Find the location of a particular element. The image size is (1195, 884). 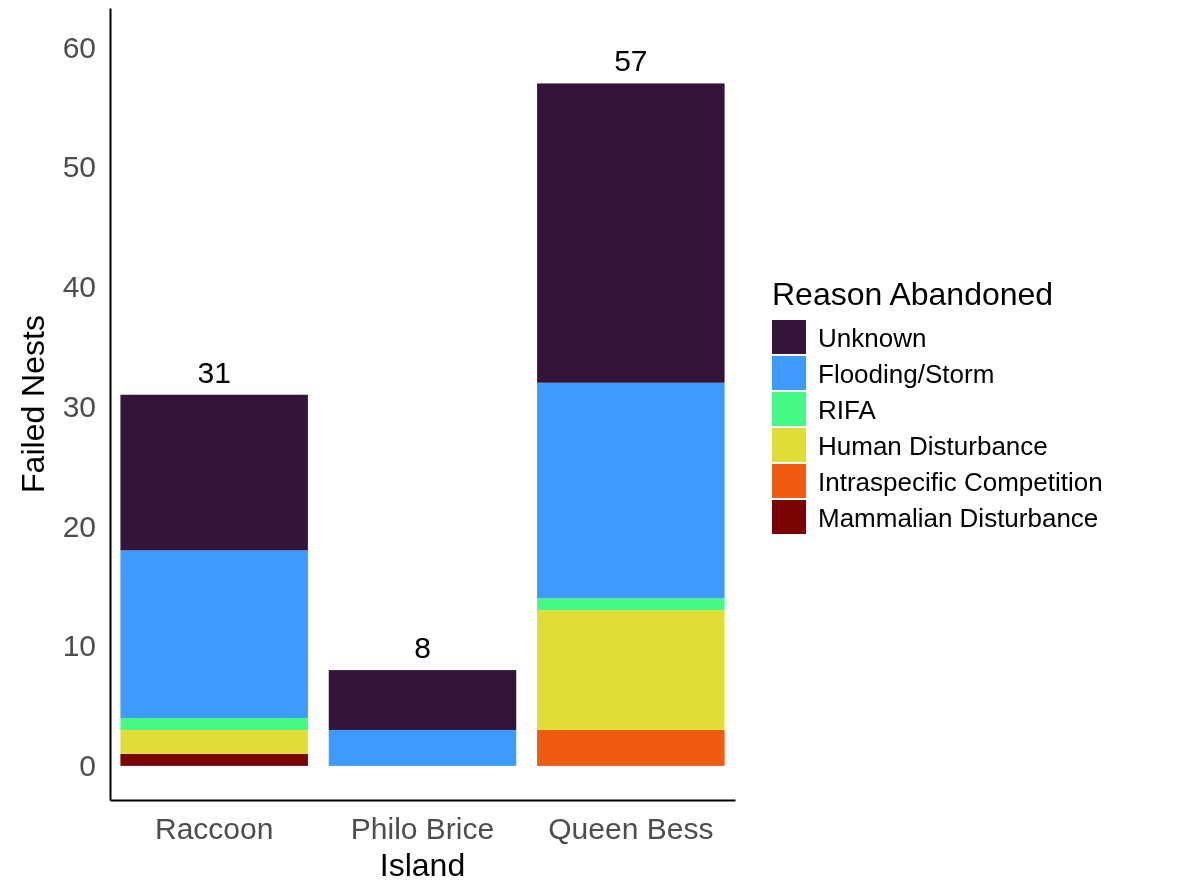

legend-title: Reason Abandoned is located at coordinates (913, 294).